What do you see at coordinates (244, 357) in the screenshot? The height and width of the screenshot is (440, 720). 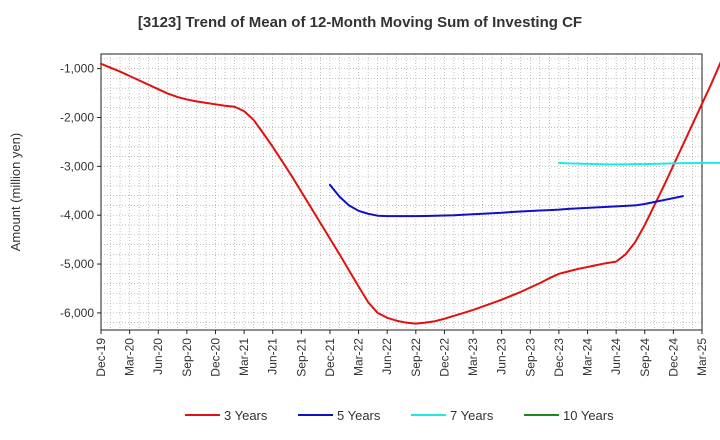 I see `x-tick-label: Mar-21` at bounding box center [244, 357].